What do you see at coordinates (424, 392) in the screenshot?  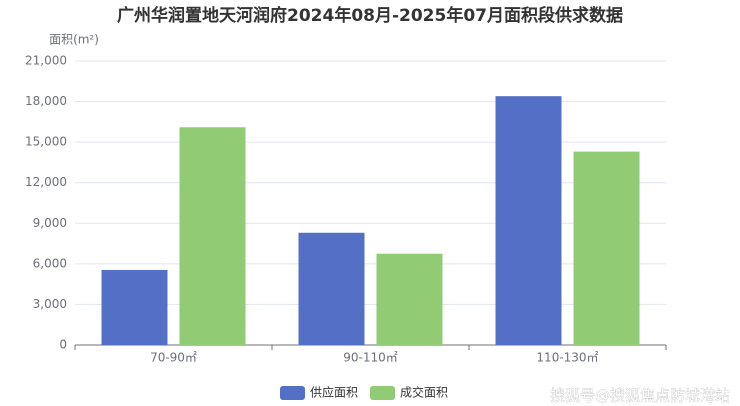 I see `legend-label: 成交面积` at bounding box center [424, 392].